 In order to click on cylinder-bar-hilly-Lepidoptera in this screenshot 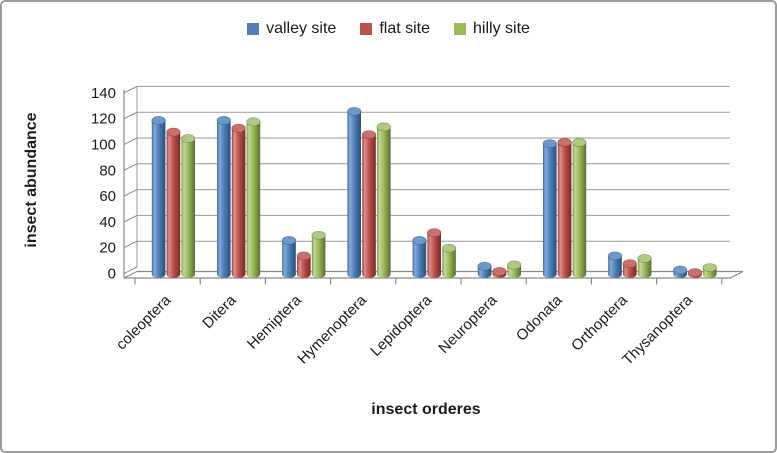, I will do `click(449, 261)`.